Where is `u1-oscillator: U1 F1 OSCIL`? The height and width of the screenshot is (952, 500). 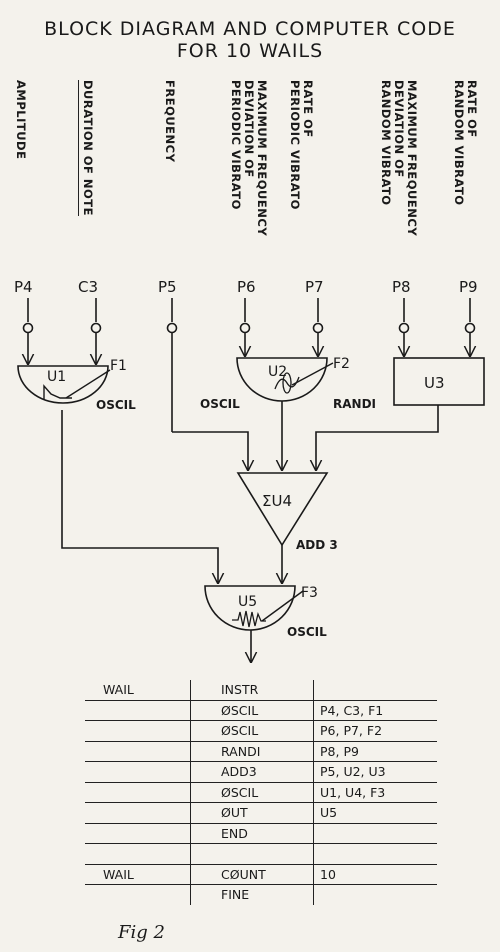 u1-oscillator: U1 F1 OSCIL is located at coordinates (76, 385).